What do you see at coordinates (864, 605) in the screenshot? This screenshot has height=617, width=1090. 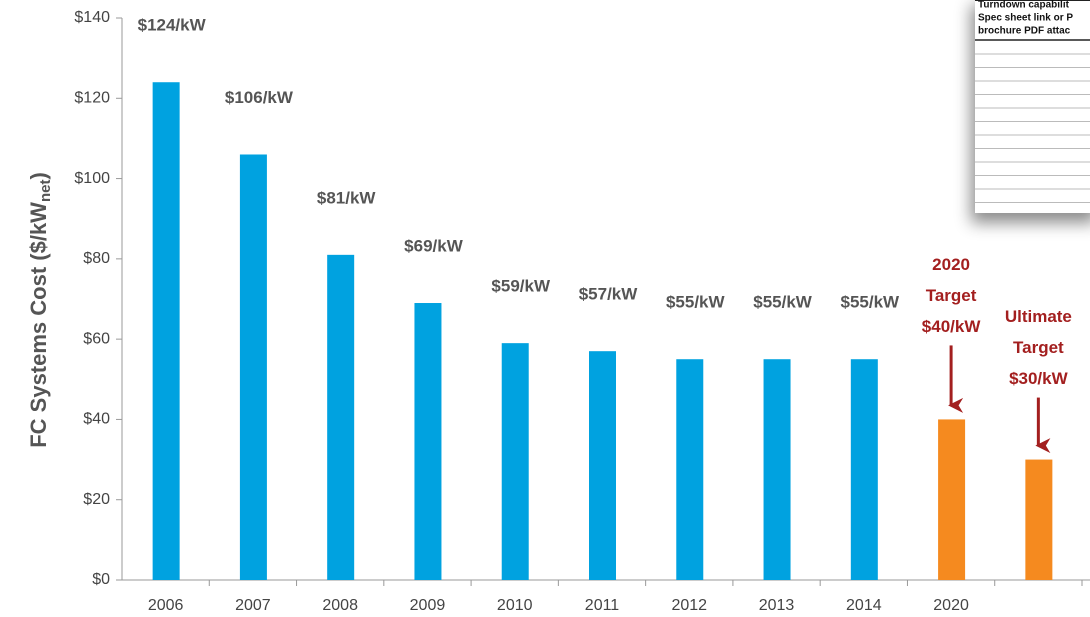 I see `x-tick-label: 2014` at bounding box center [864, 605].